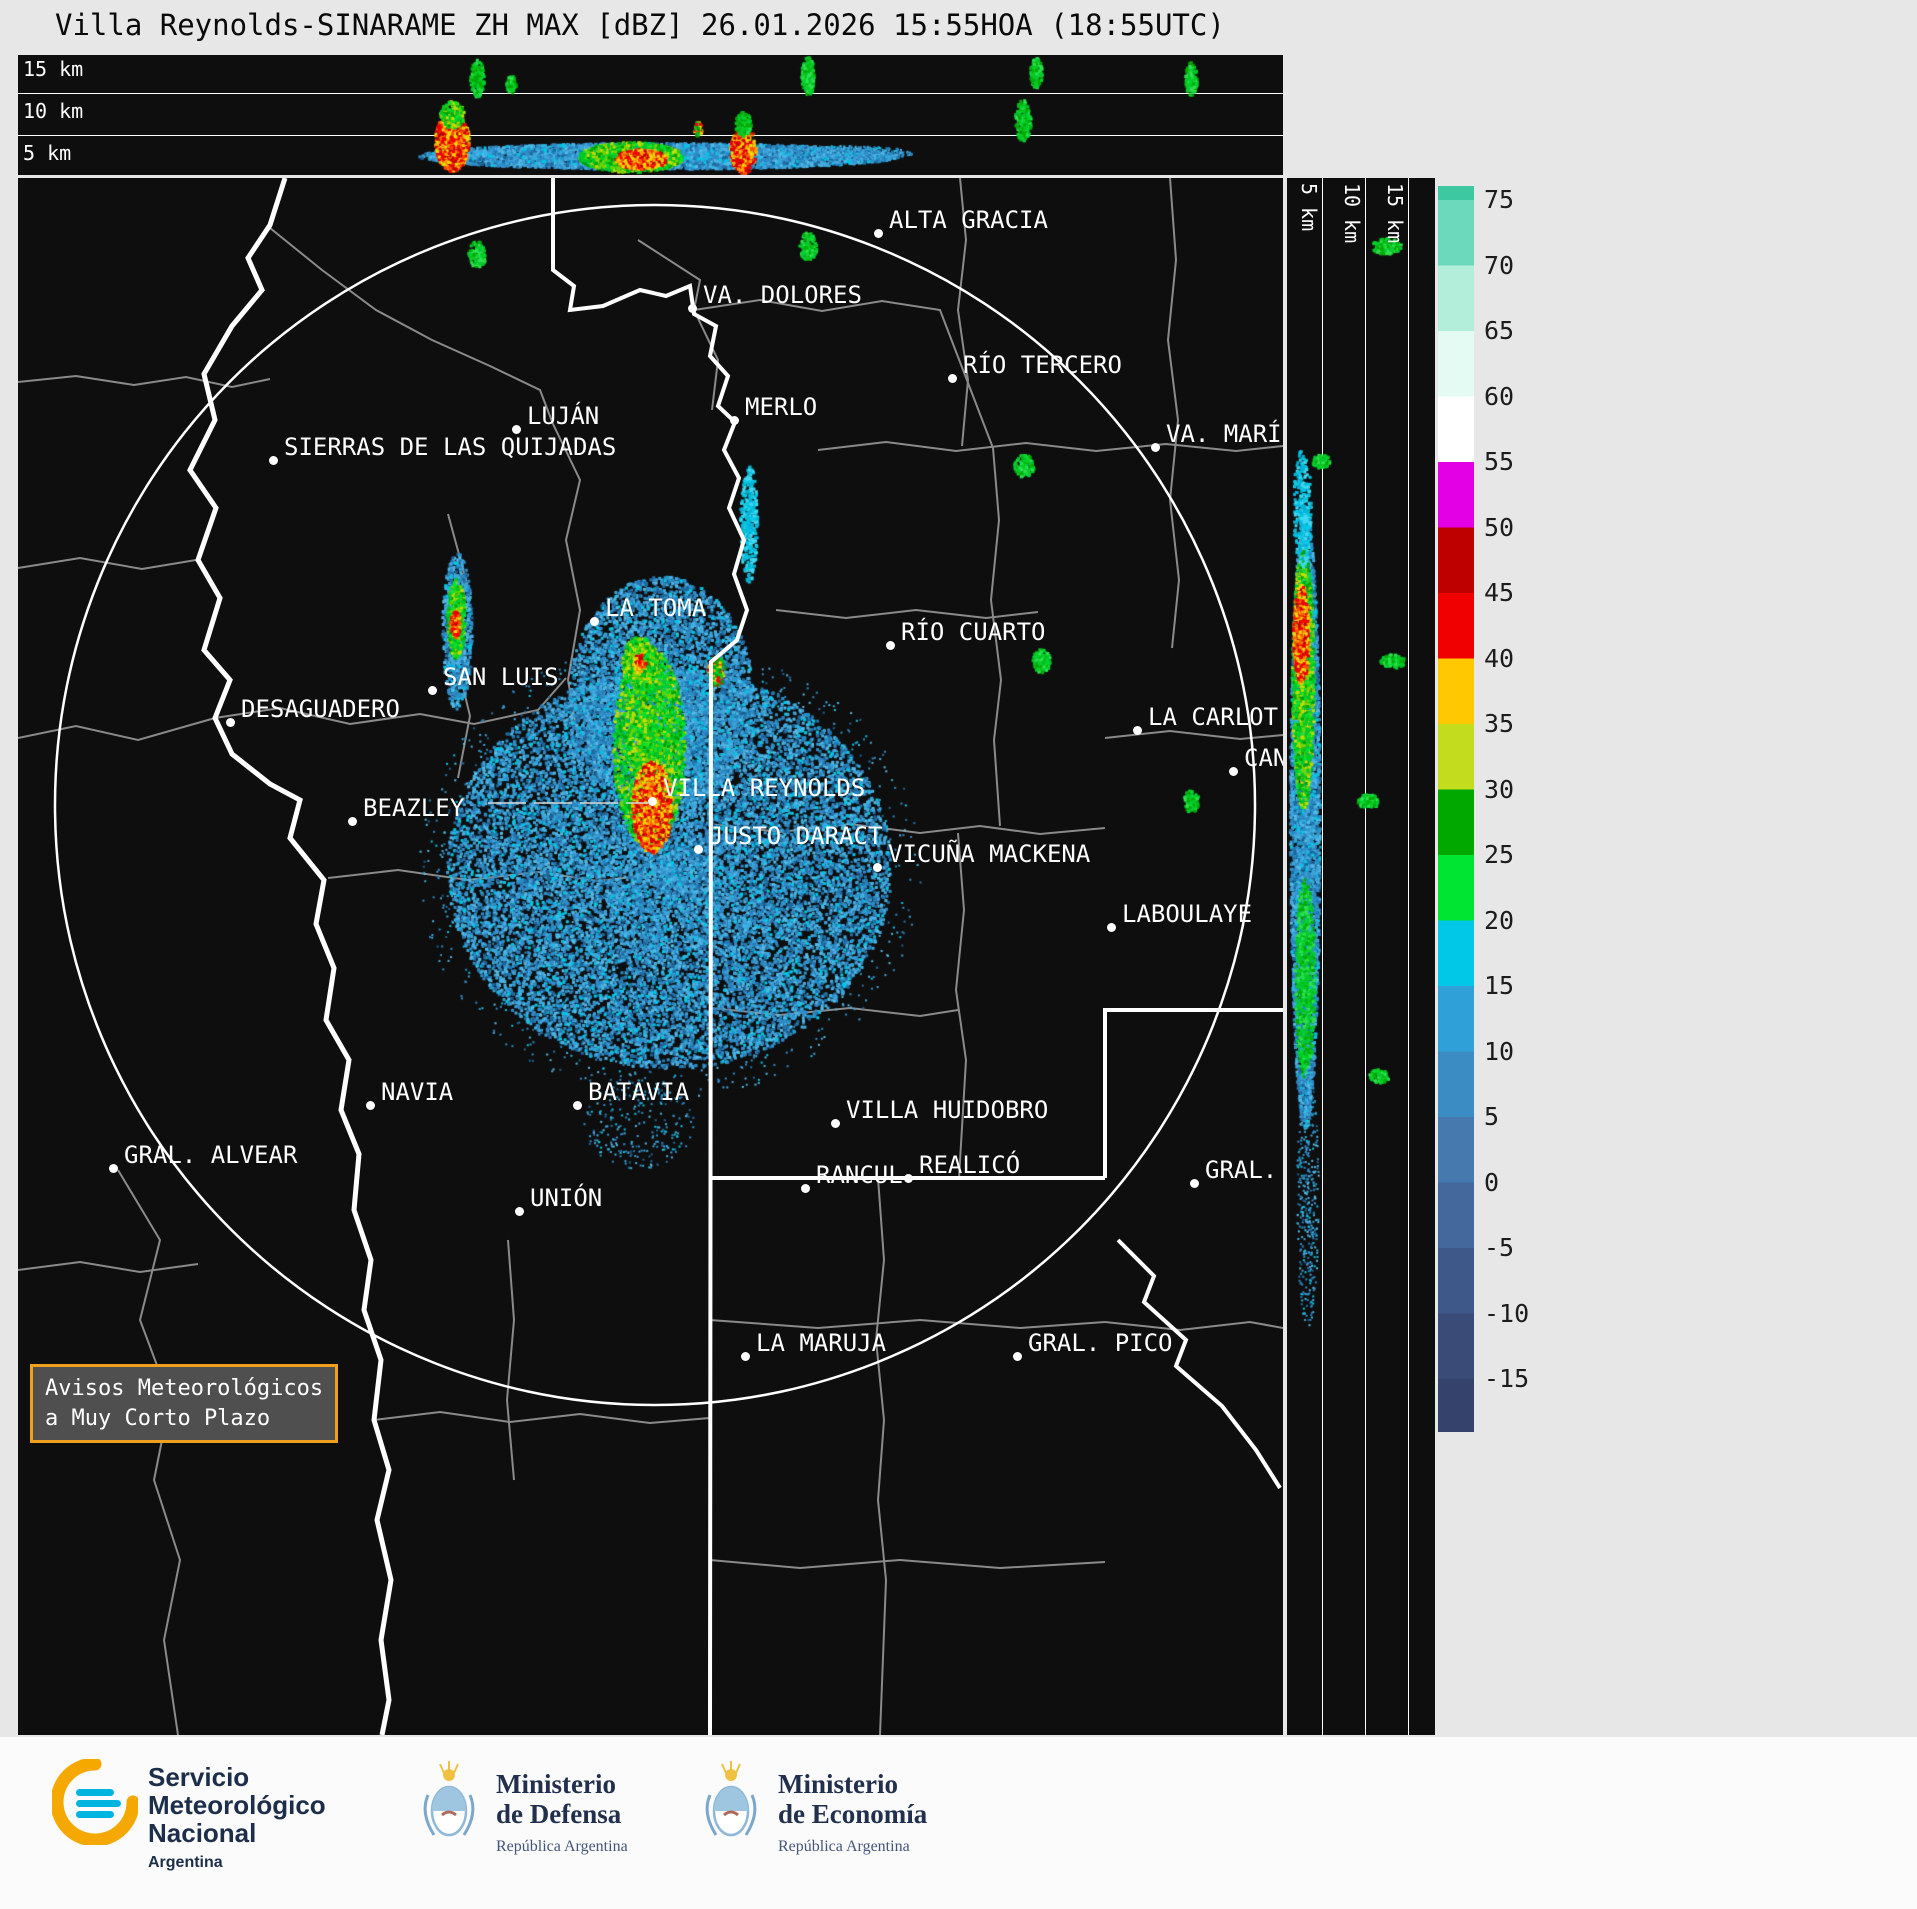 The height and width of the screenshot is (1909, 1917). I want to click on city-label: VILLA REYNOLDS, so click(764, 788).